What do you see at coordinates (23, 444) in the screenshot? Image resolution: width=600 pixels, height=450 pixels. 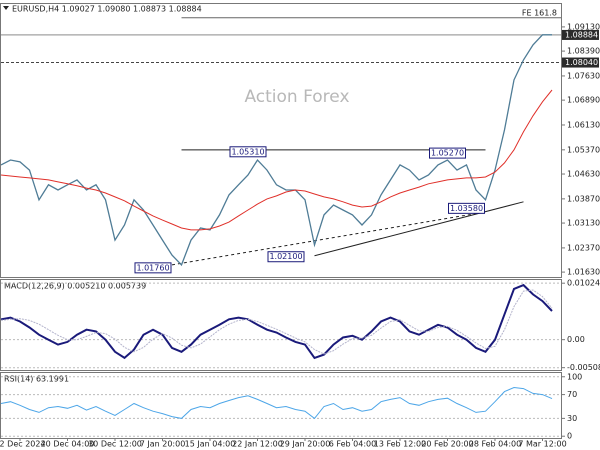 I see `x-tick-label: 12 Dec 2024` at bounding box center [23, 444].